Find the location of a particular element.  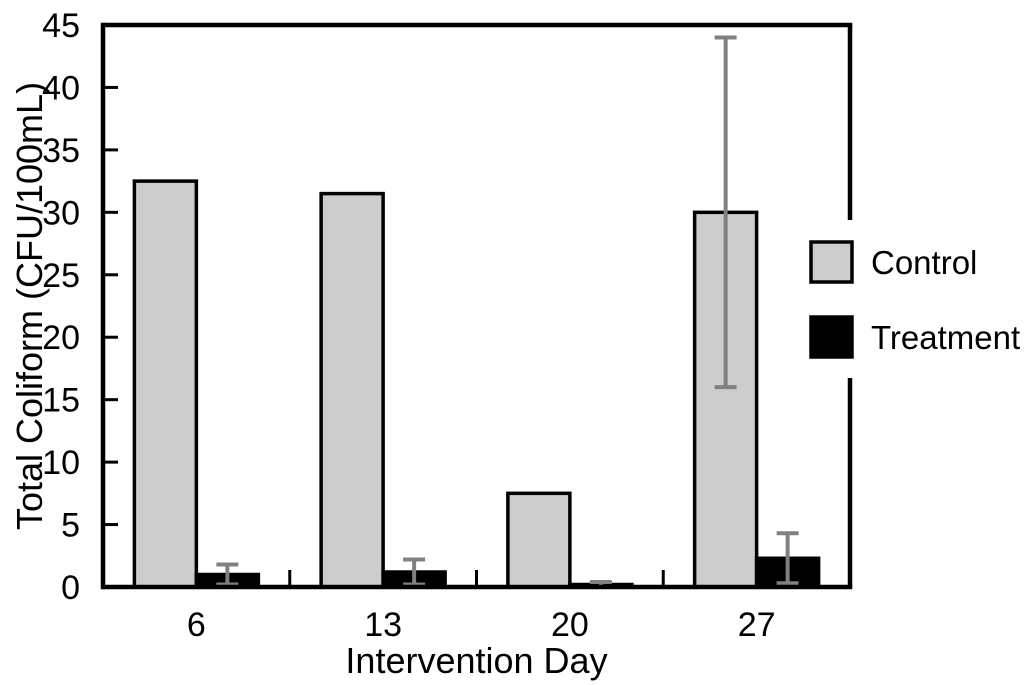

y-tick-label-0: 0 is located at coordinates (70, 588).